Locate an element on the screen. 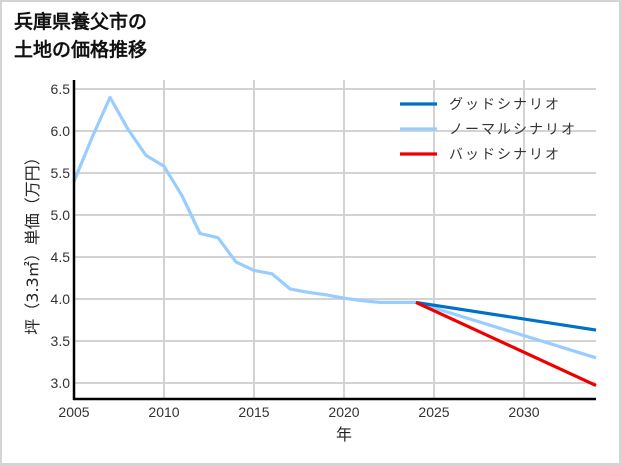  legend-label: バッドシナリオ is located at coordinates (505, 155).